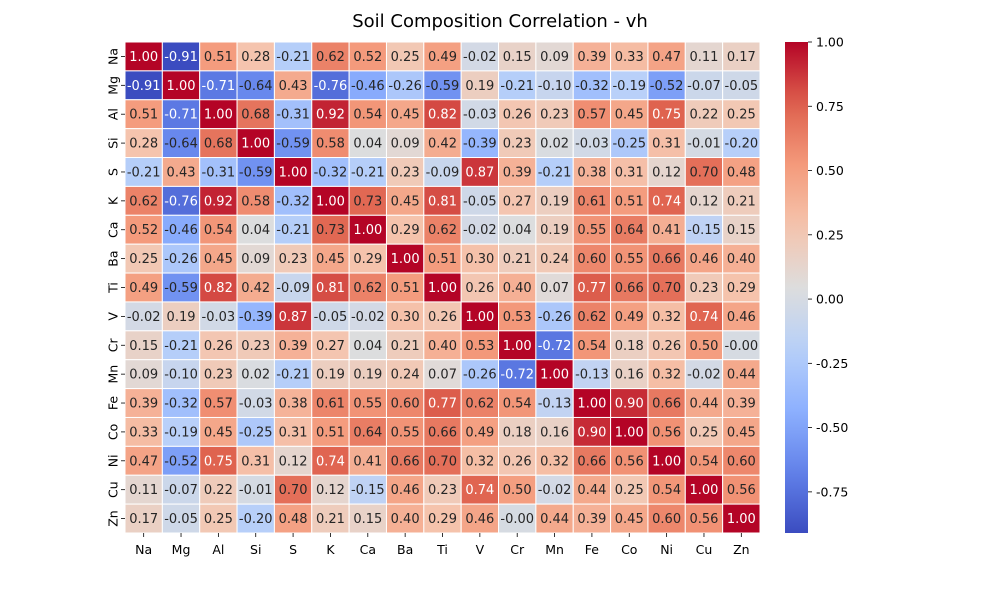 This screenshot has width=1000, height=600. Describe the element at coordinates (330, 259) in the screenshot. I see `heatmap-cell-label-Ba-K: 0.45` at that location.